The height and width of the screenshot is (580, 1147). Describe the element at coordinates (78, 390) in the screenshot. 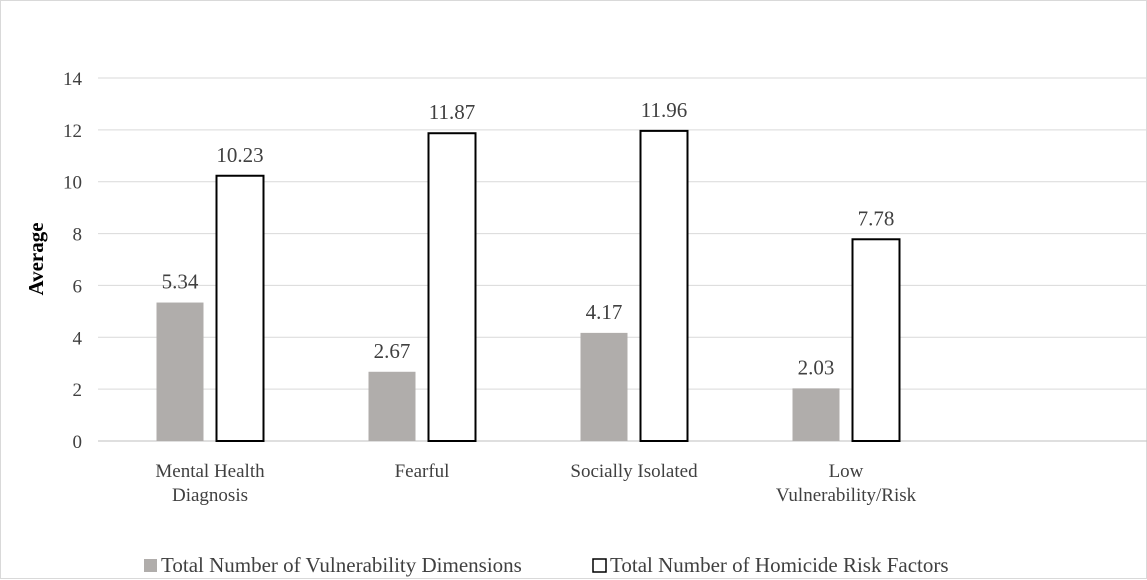

I see `y-tick-label: 2` at that location.